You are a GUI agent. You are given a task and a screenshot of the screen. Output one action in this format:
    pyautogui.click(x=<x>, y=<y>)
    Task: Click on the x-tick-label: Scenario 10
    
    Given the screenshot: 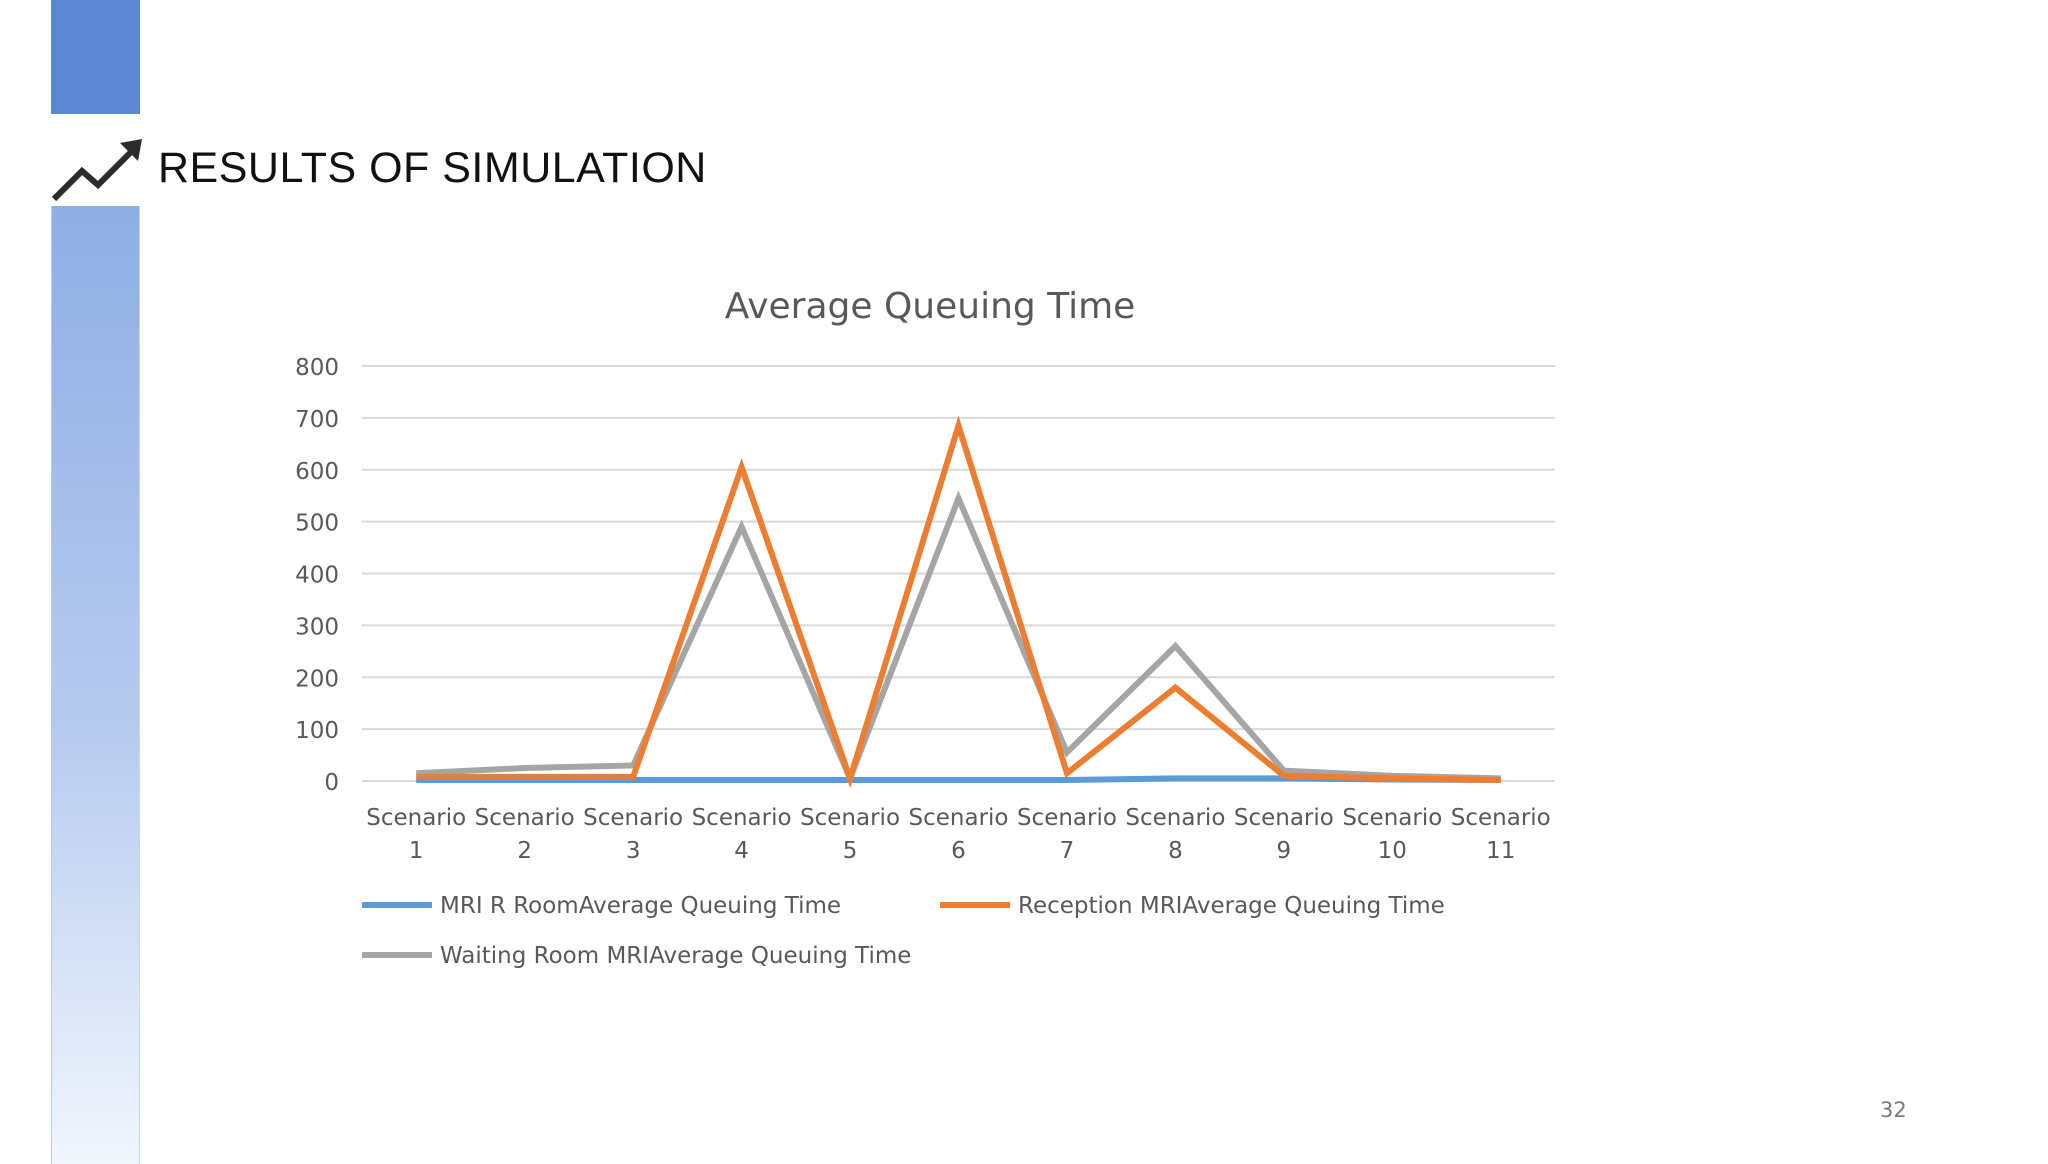 What is the action you would take?
    pyautogui.click(x=1392, y=834)
    